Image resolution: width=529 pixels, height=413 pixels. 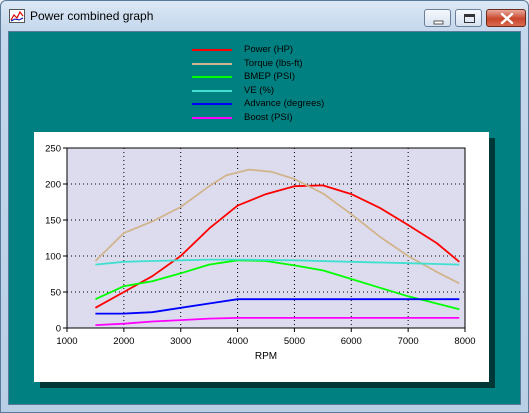 I want to click on legend-label: BMEP (PSI), so click(x=269, y=76).